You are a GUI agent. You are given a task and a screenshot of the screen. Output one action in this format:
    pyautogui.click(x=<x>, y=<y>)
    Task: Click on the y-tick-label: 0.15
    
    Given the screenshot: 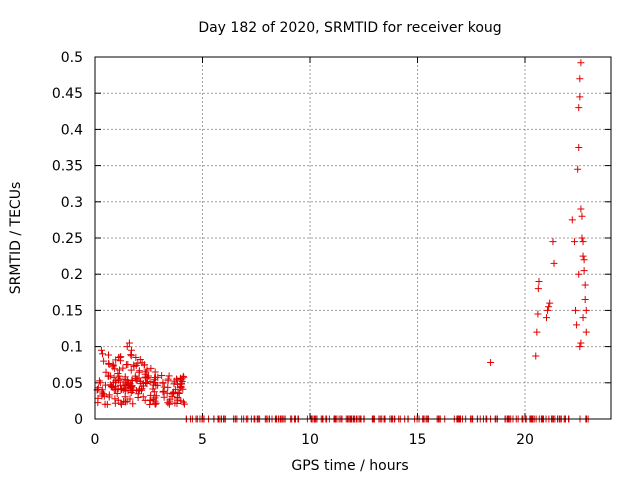 What is the action you would take?
    pyautogui.click(x=67, y=311)
    